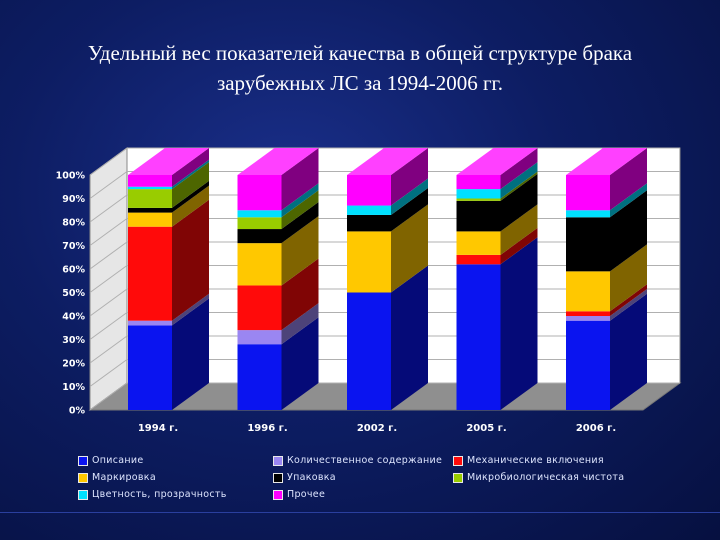 The height and width of the screenshot is (540, 720). I want to click on x-category-label: 2005 г., so click(486, 428).